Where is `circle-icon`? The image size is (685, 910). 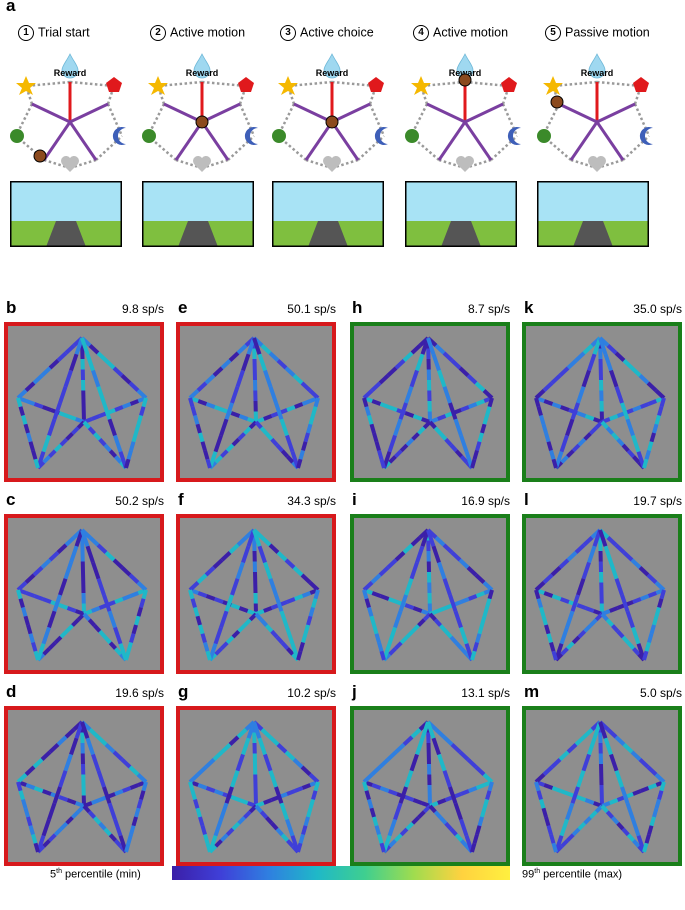 circle-icon is located at coordinates (149, 136).